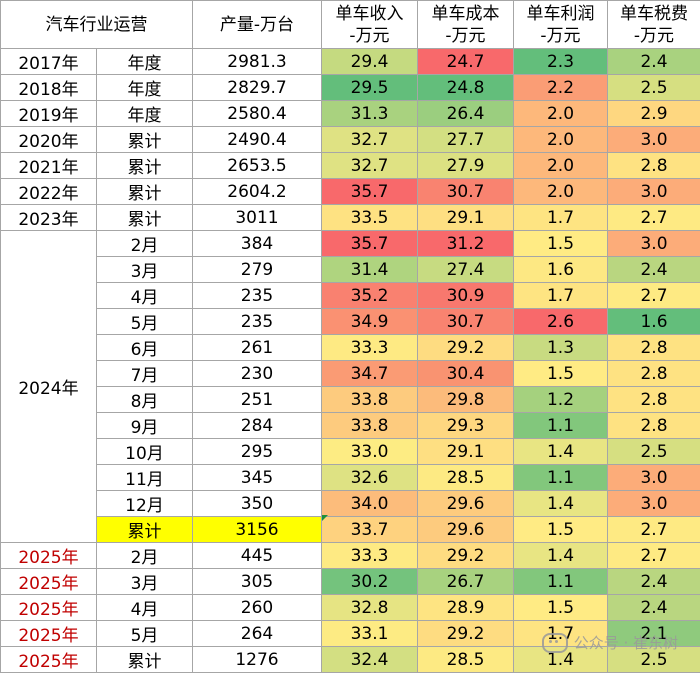  Describe the element at coordinates (370, 530) in the screenshot. I see `revenue-cell: 33.7` at that location.